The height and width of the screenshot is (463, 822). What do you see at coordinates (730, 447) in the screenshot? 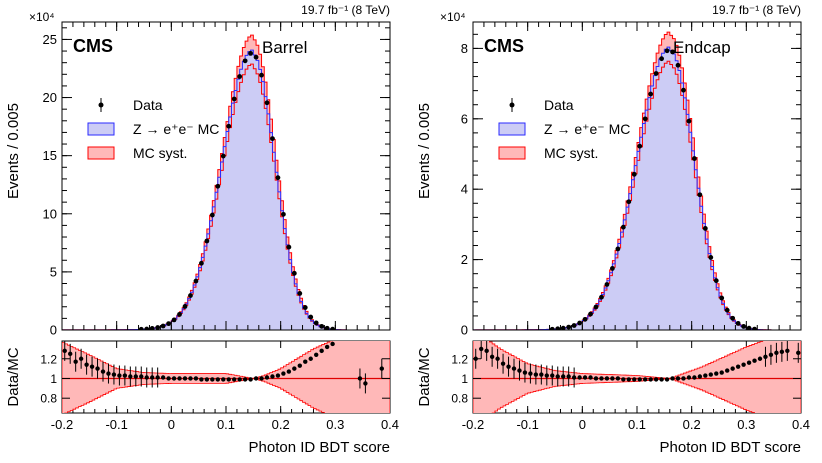
I see `x-axis-label: Photon ID BDT score` at bounding box center [730, 447].